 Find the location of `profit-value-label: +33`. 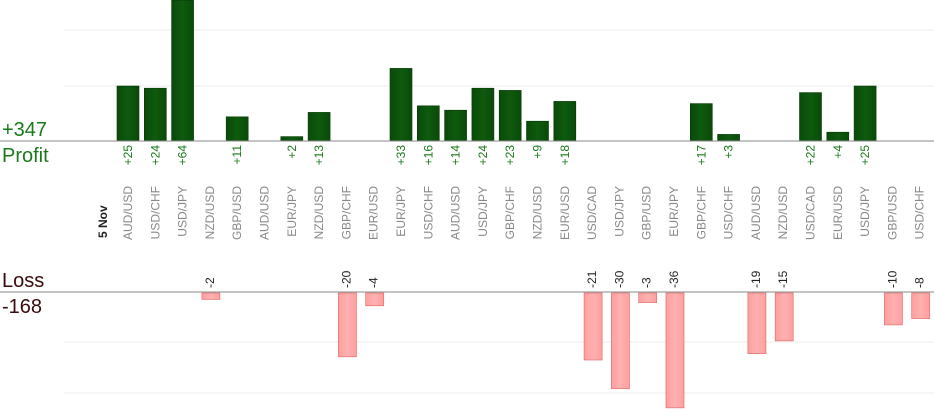

profit-value-label: +33 is located at coordinates (401, 155).